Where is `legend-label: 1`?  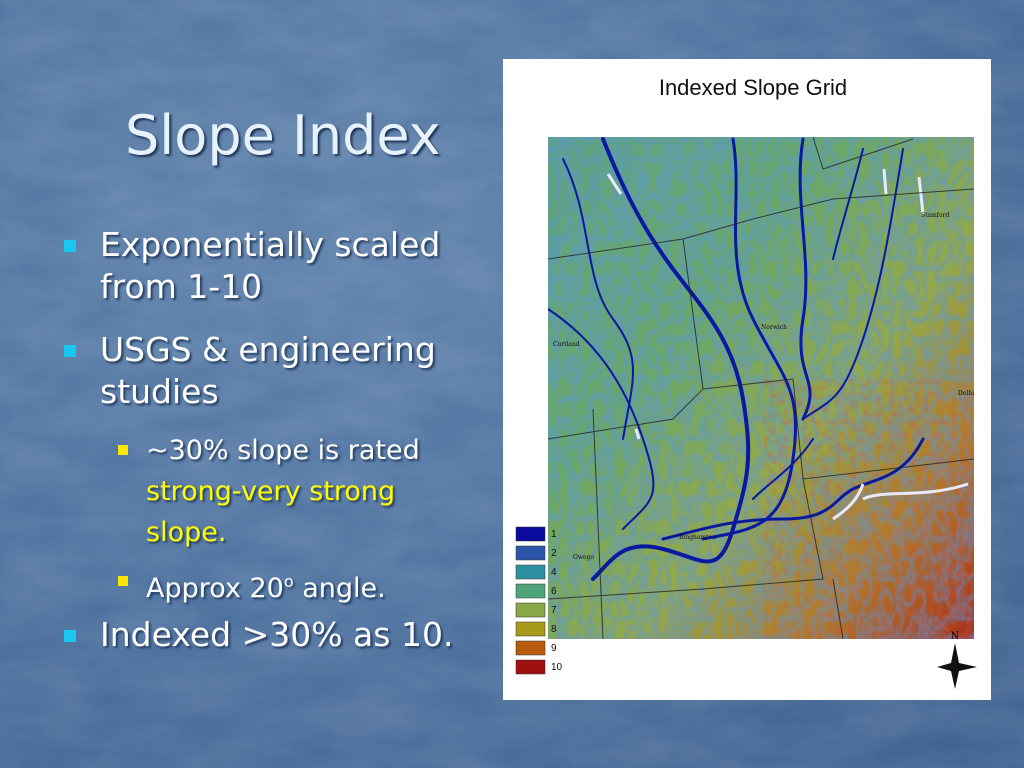 legend-label: 1 is located at coordinates (554, 534).